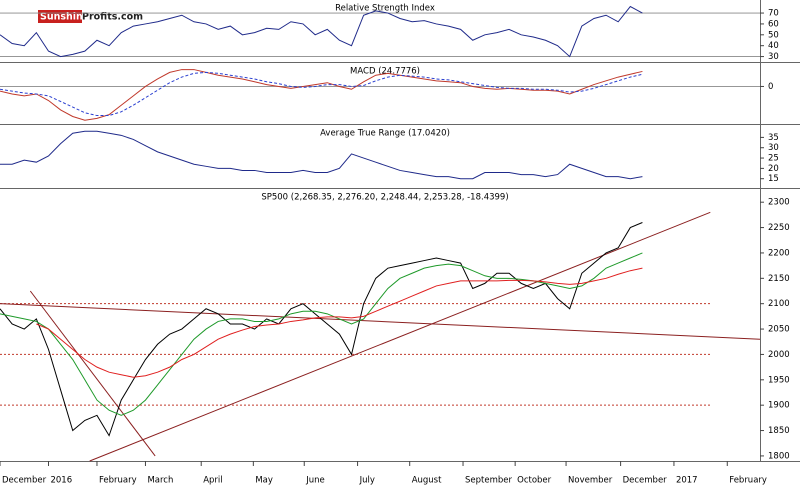 This screenshot has width=800, height=486. Describe the element at coordinates (160, 481) in the screenshot. I see `x-tick-label: March` at that location.